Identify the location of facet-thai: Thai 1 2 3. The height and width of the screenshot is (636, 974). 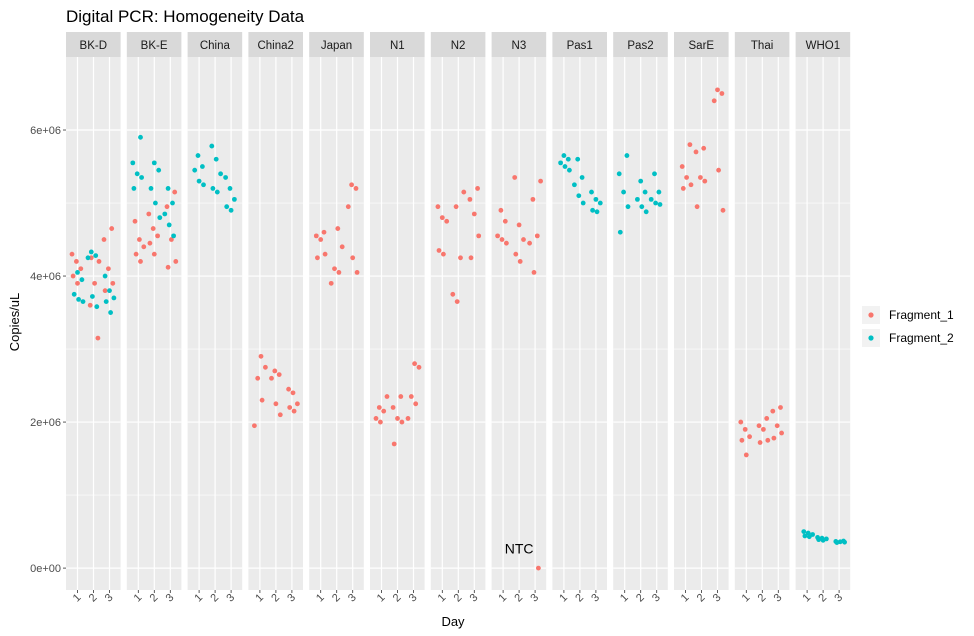
(762, 318).